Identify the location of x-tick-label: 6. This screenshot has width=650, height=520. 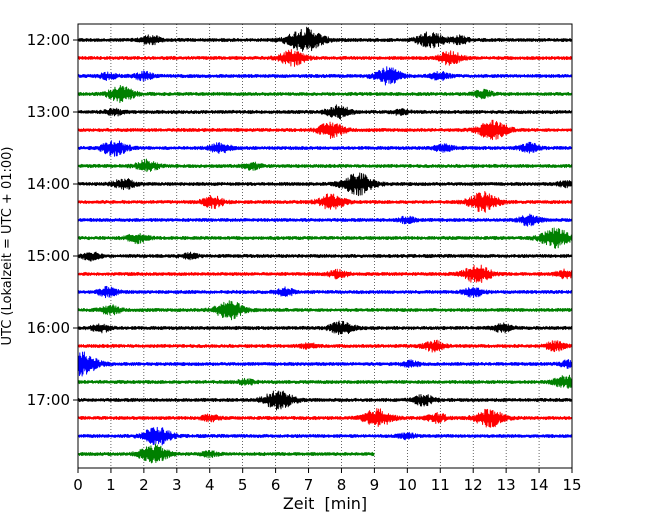
(276, 485).